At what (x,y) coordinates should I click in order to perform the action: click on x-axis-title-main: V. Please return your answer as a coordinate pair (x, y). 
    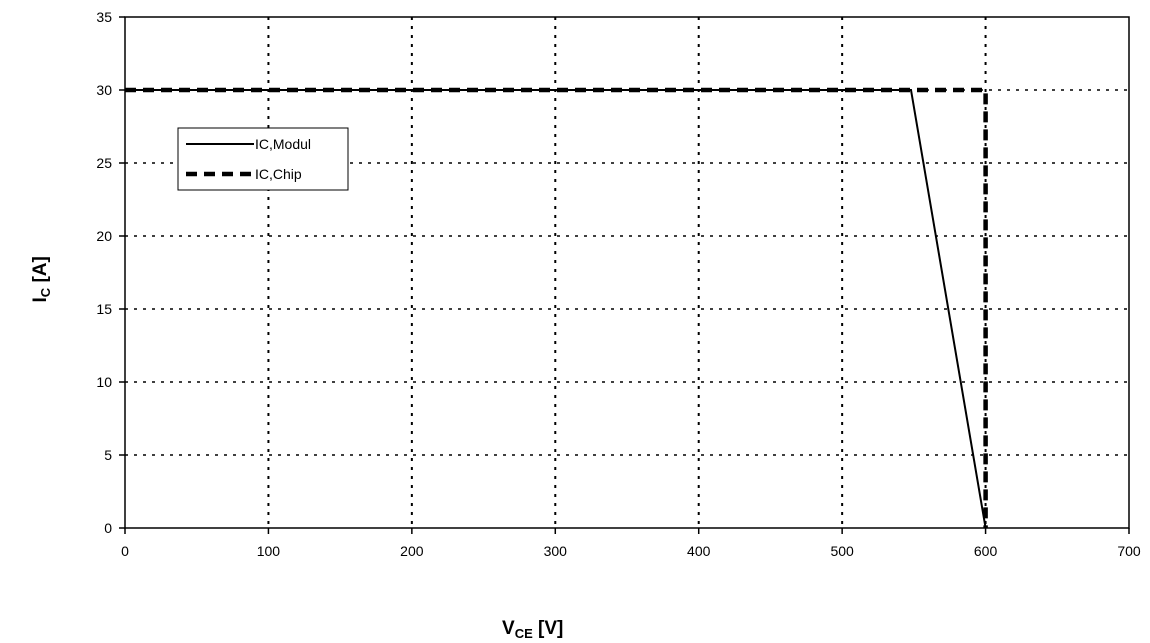
    Looking at the image, I should click on (508, 628).